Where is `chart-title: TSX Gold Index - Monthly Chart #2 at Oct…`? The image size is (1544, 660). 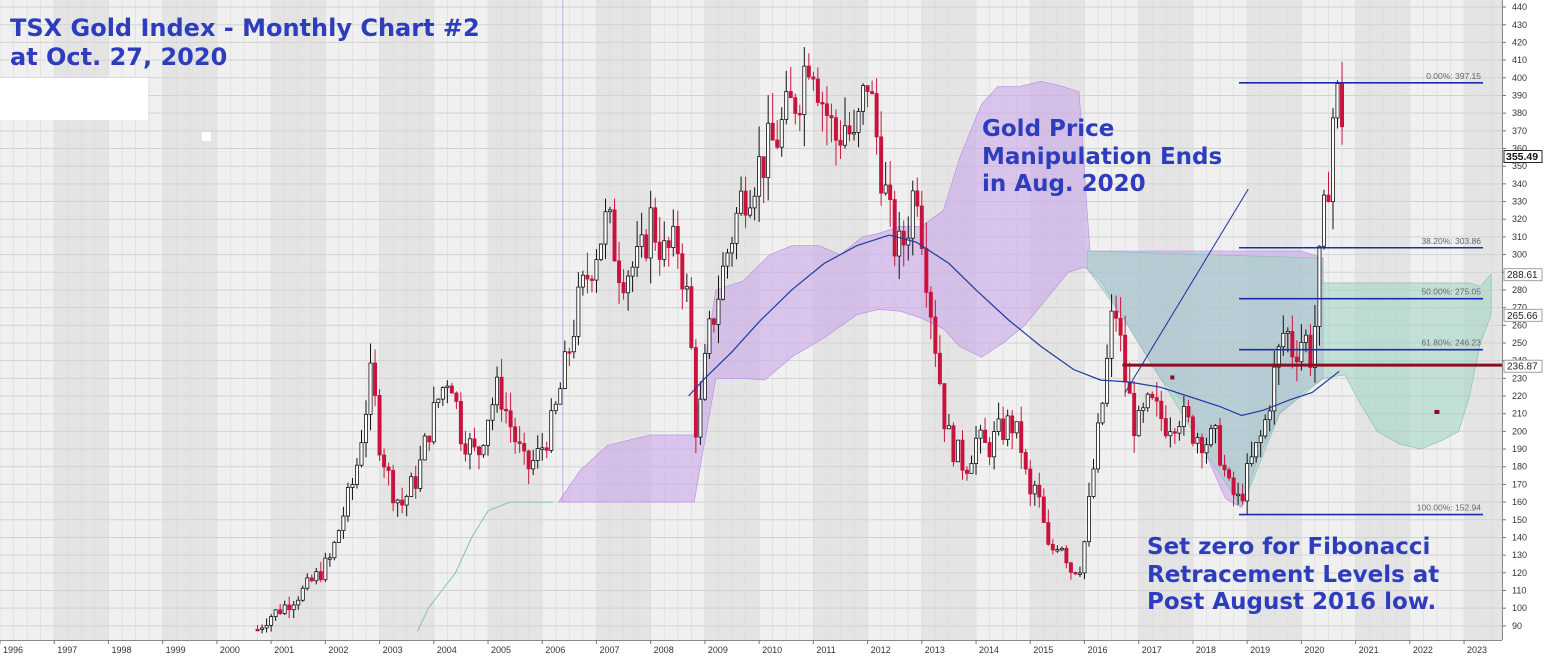 chart-title: TSX Gold Index - Monthly Chart #2 at Oct… is located at coordinates (245, 43).